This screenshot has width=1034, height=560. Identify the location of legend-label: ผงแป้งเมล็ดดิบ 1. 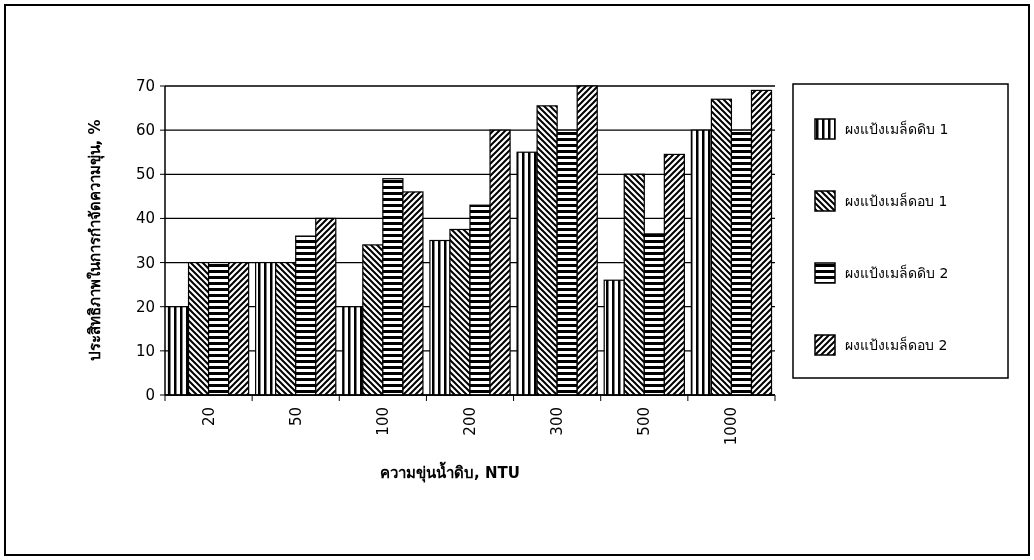
(897, 128).